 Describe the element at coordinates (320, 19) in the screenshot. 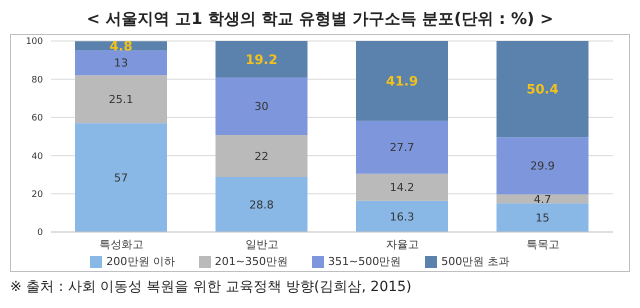

I see `chart-title: < 서울지역 고1 학생의 학교 유형별 가구소득 분포(단위 : %) >` at that location.